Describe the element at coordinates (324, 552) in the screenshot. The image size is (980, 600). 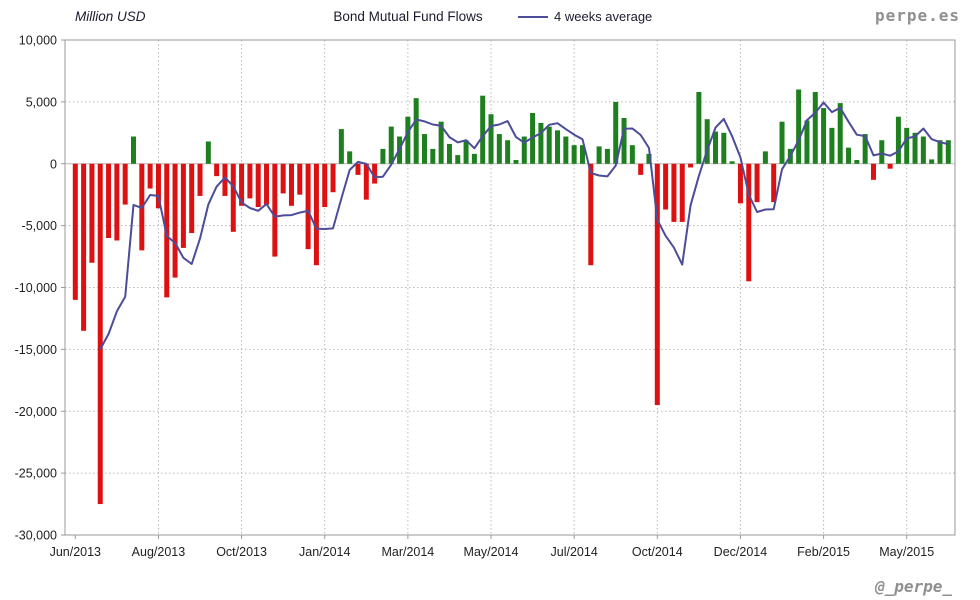
I see `x-tick-label: Jan/2014` at that location.